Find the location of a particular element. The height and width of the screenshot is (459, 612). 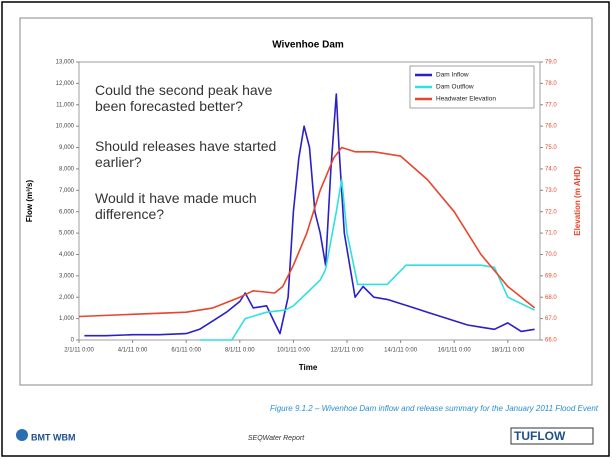

legend-label: Dam Inflow is located at coordinates (452, 75).